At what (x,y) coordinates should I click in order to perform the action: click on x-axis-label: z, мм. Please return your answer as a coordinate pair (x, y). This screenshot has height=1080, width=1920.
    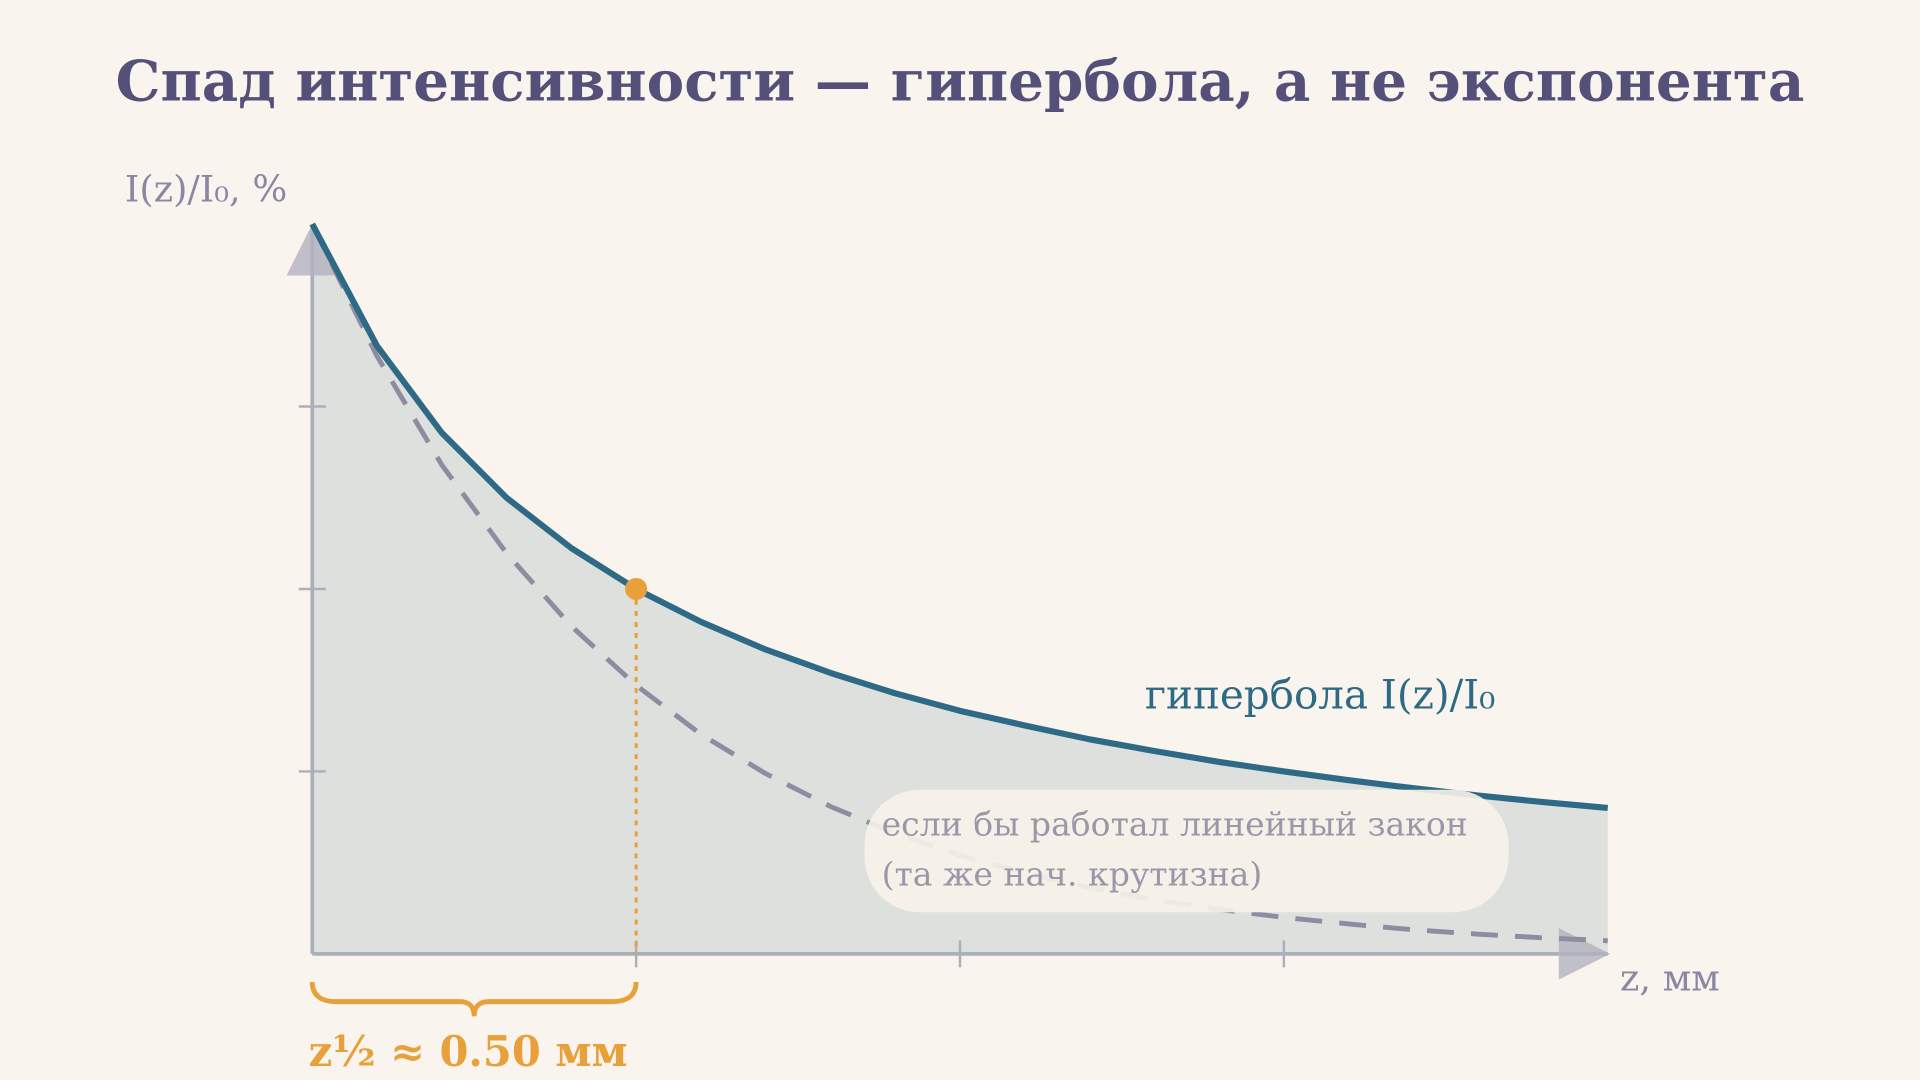
    Looking at the image, I should click on (1670, 977).